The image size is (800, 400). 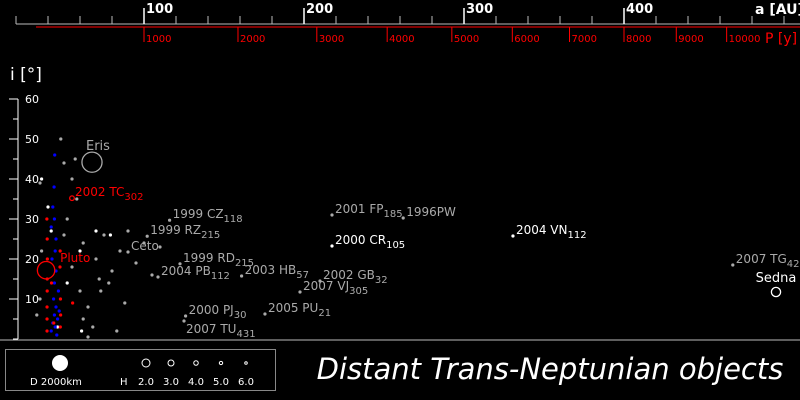 I want to click on object-name: 2007 TG, so click(x=761, y=259).